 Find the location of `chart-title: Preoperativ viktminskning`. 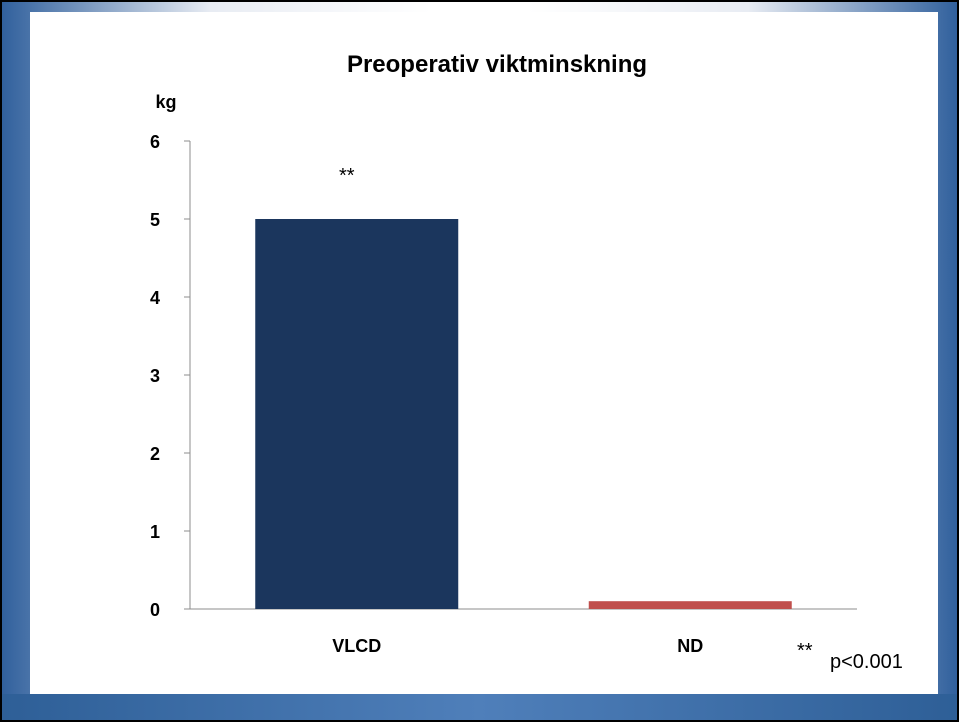

chart-title: Preoperativ viktminskning is located at coordinates (497, 64).